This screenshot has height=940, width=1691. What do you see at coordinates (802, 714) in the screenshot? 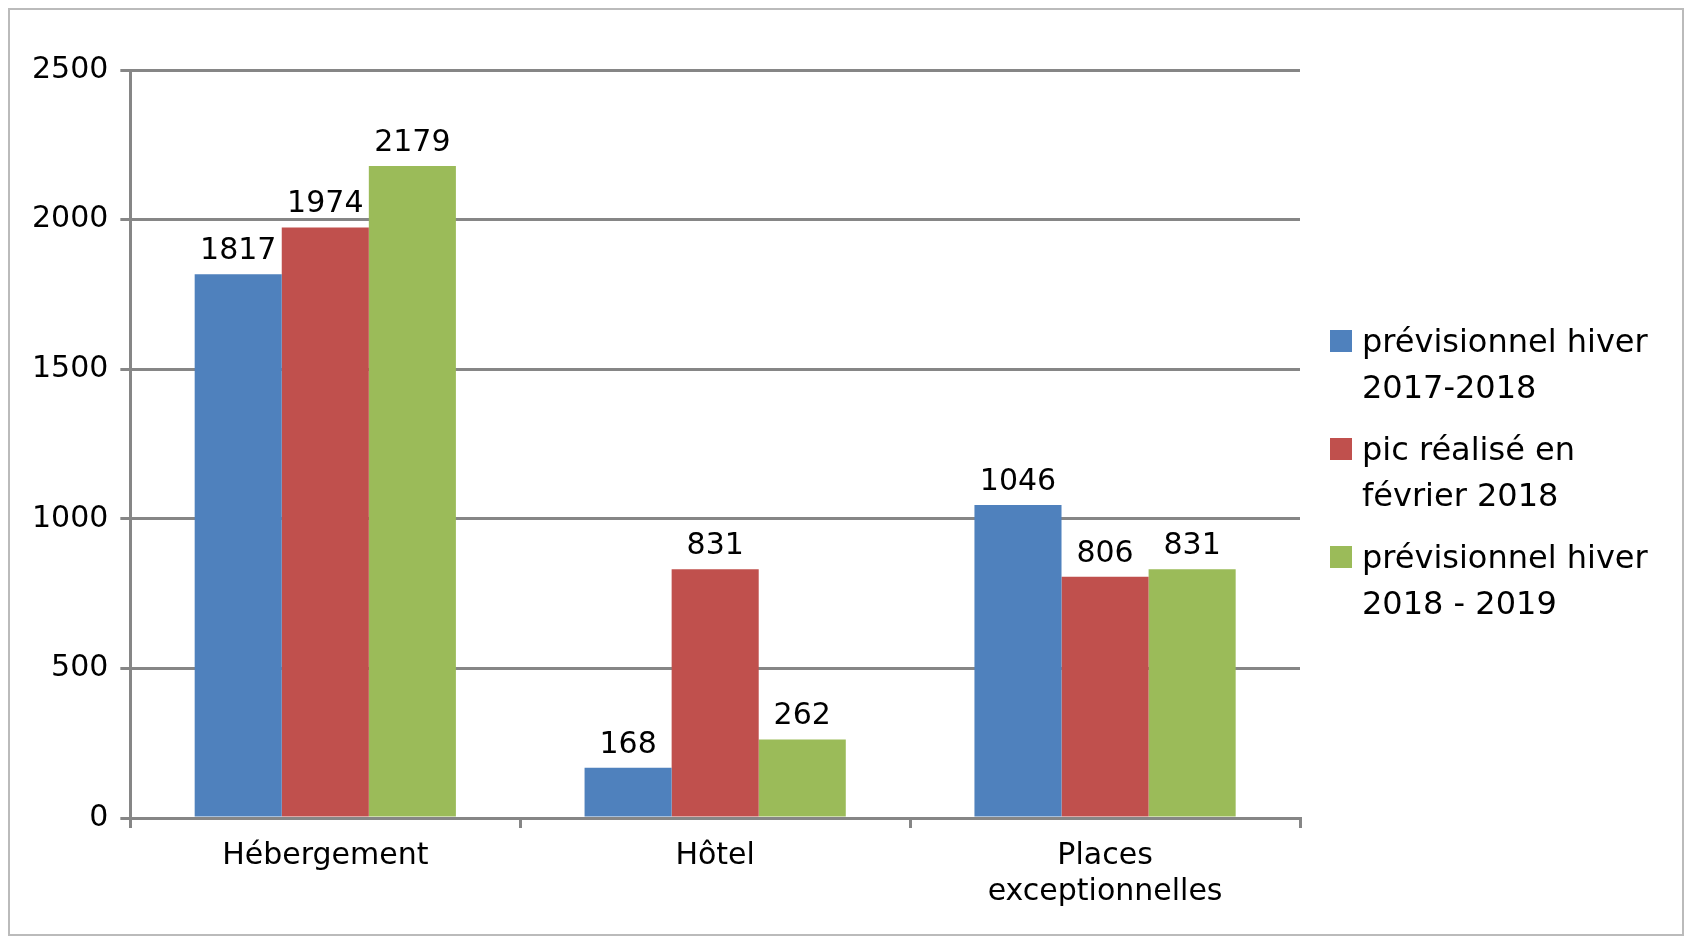
I see `data-label: 262` at bounding box center [802, 714].